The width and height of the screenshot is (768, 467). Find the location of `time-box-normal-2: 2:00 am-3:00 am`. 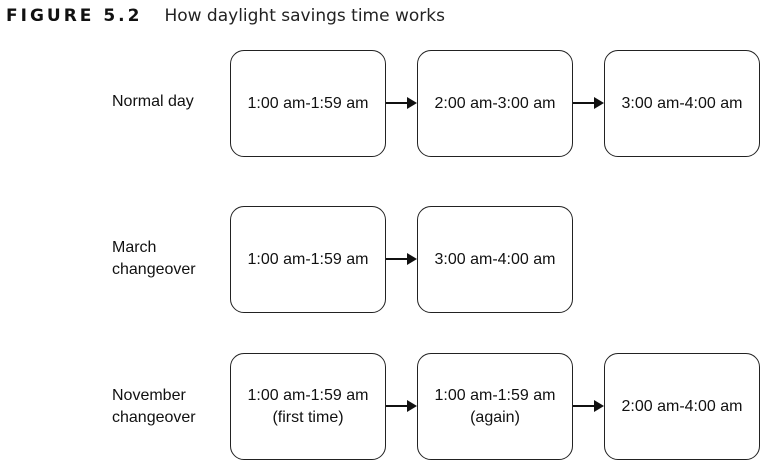

time-box-normal-2: 2:00 am-3:00 am is located at coordinates (495, 103).